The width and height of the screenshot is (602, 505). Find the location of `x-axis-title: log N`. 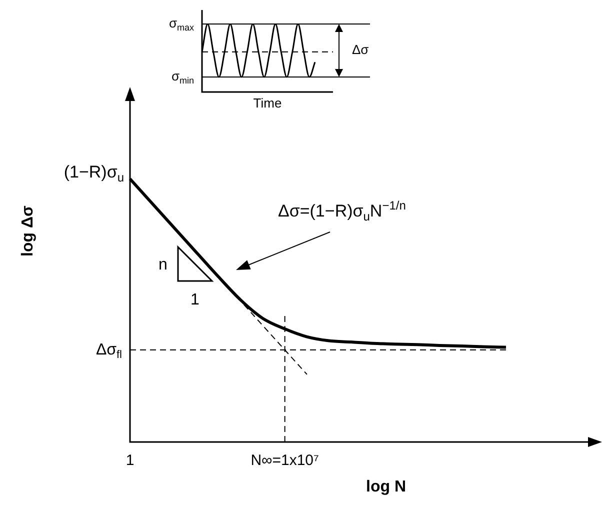

x-axis-title: log N is located at coordinates (386, 487).